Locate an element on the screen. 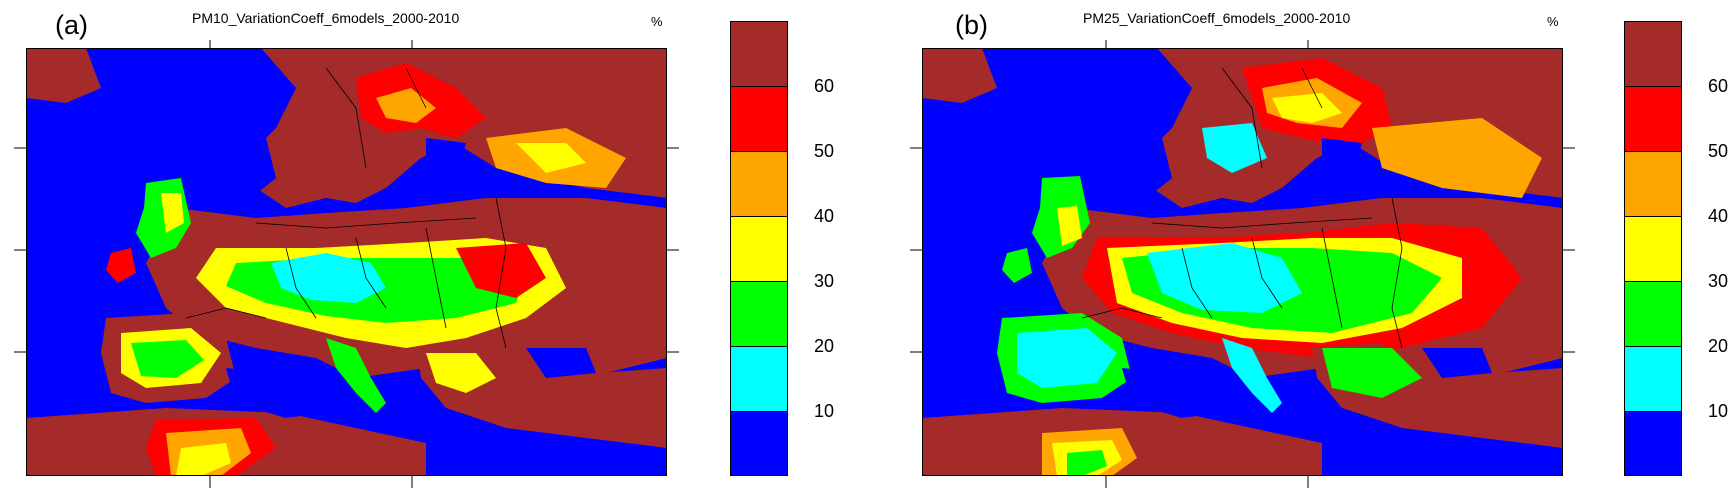 The image size is (1735, 503). balkans-green is located at coordinates (1372, 373).